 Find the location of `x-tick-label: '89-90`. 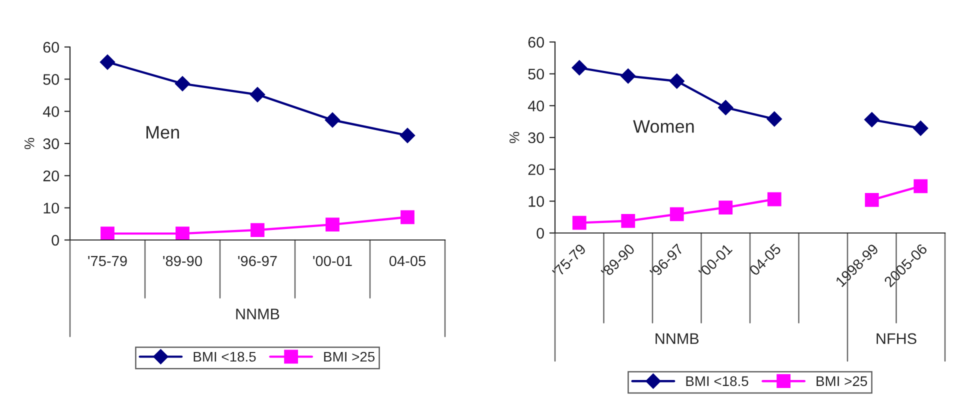

x-tick-label: '89-90 is located at coordinates (182, 261).